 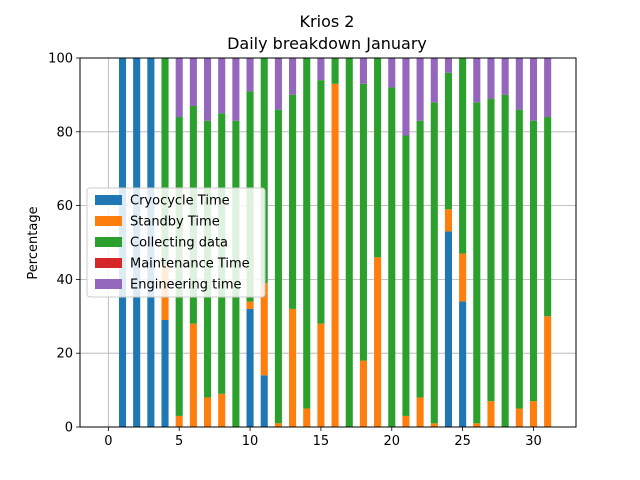 What do you see at coordinates (33, 242) in the screenshot?
I see `y-axis-label: Percentage` at bounding box center [33, 242].